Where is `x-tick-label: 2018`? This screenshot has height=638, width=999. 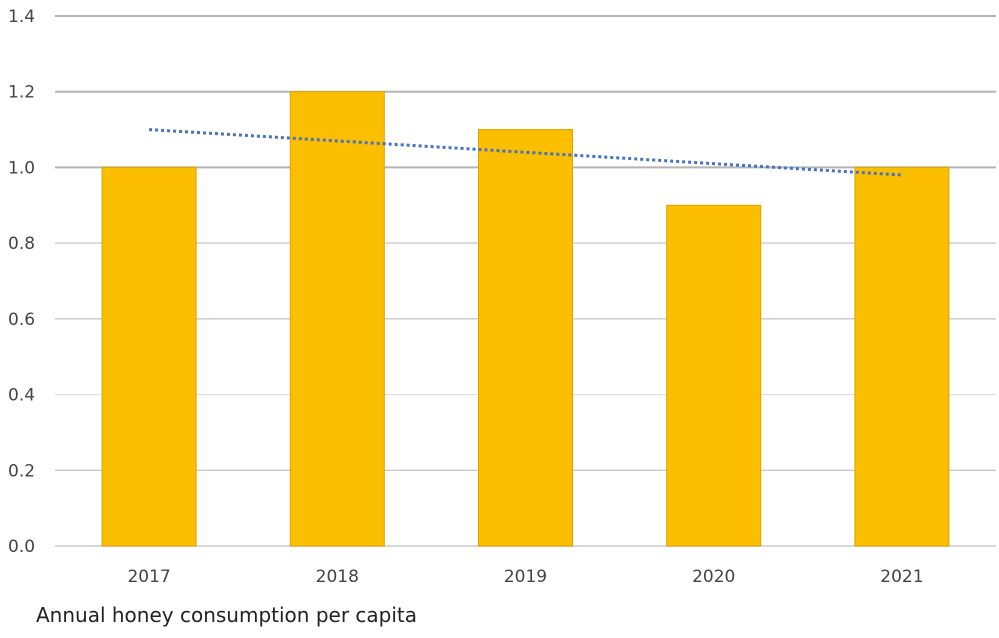
x-tick-label: 2018 is located at coordinates (337, 577).